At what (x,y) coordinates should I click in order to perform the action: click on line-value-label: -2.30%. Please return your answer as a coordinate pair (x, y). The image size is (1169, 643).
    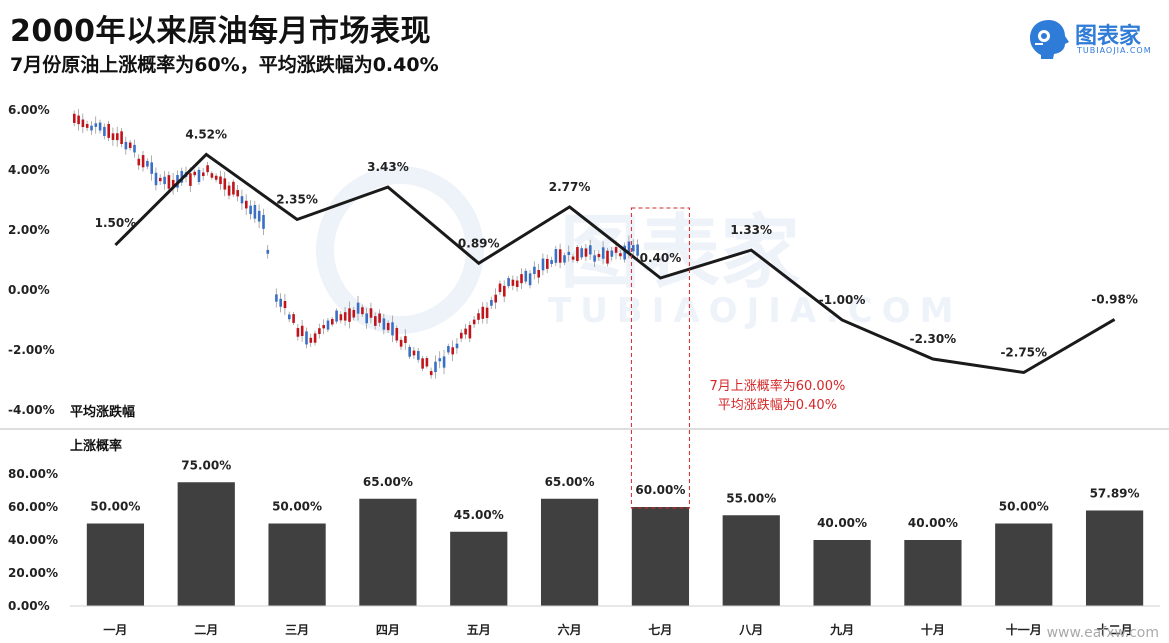
    Looking at the image, I should click on (933, 339).